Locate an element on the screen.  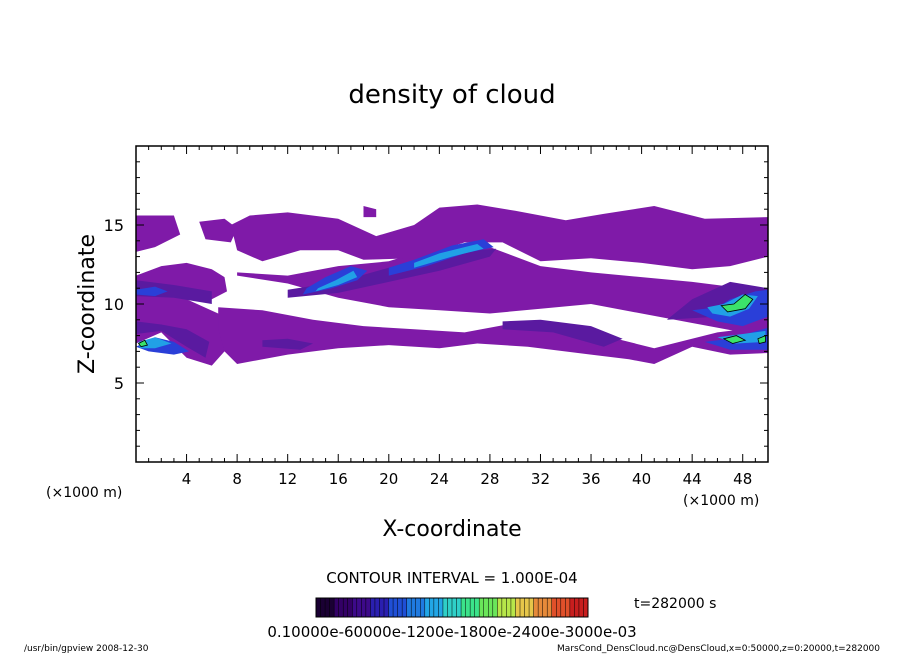
x-tick-label: 28 is located at coordinates (489, 479).